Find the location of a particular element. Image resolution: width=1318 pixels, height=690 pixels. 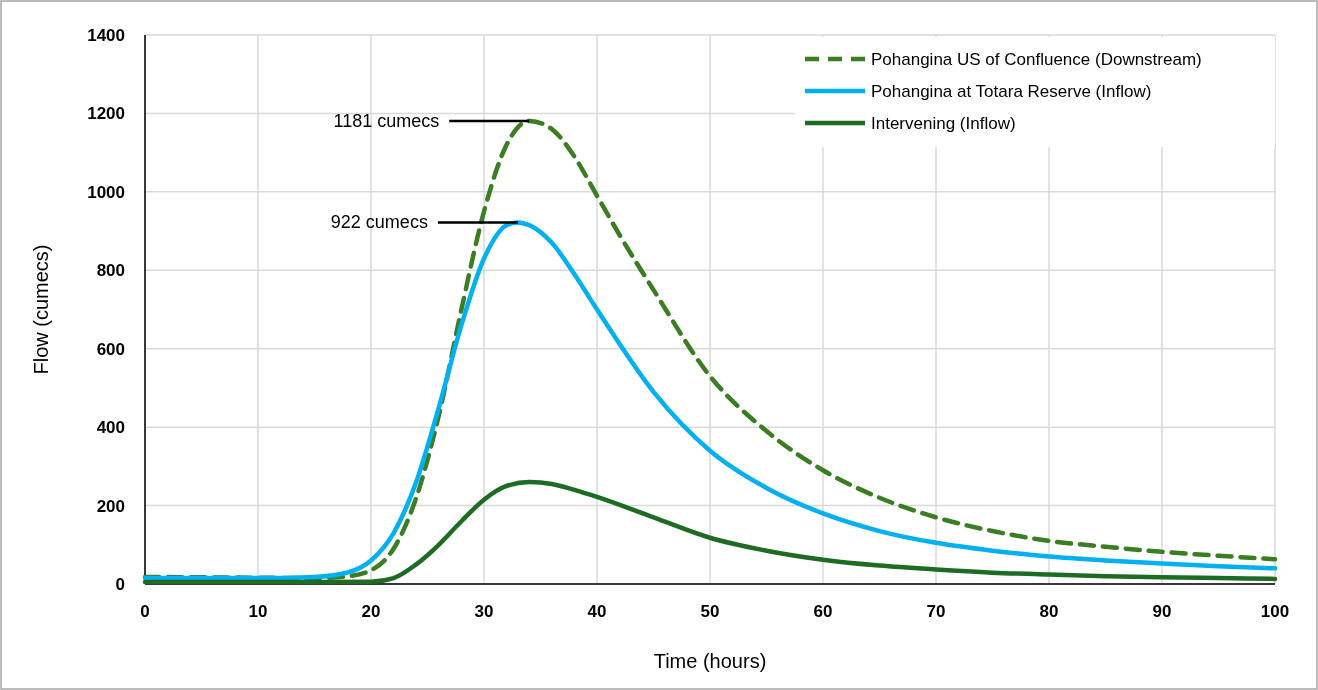

x-tick-label: 100 is located at coordinates (1275, 611).